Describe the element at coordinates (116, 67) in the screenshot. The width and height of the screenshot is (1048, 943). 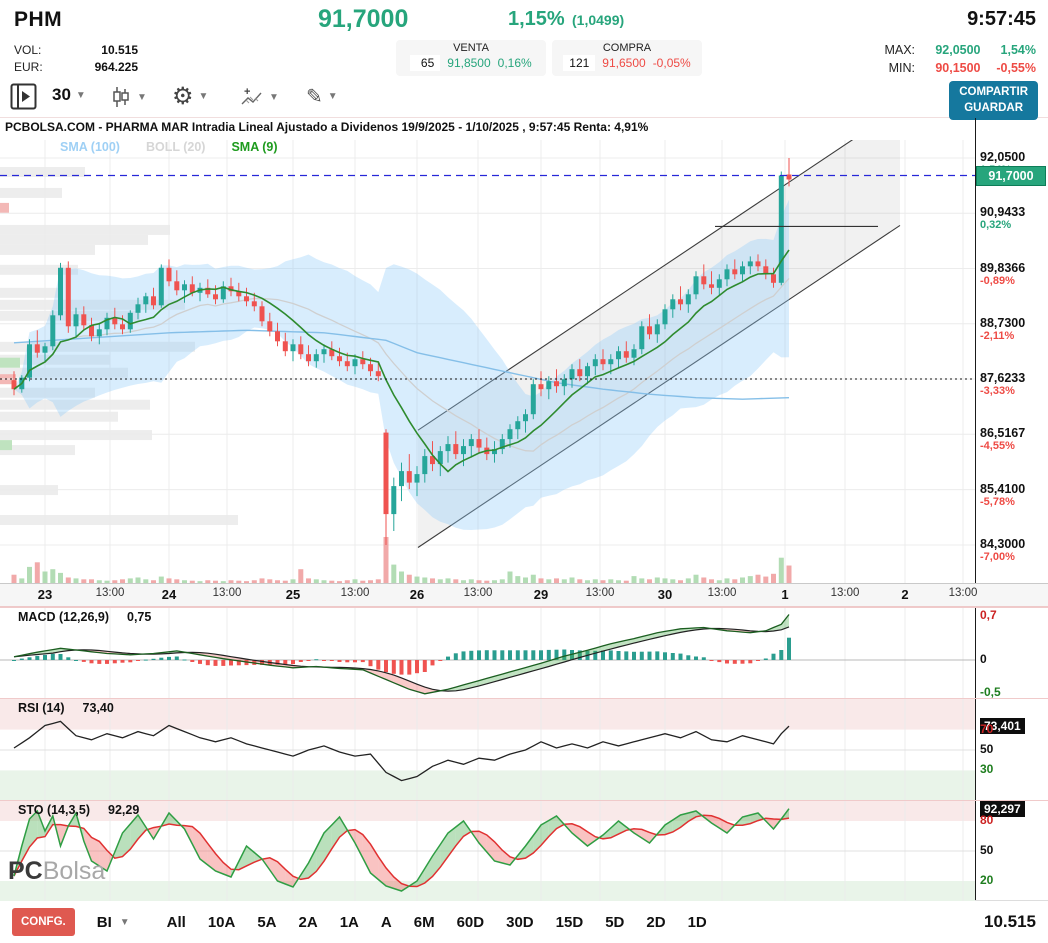
I see `eur-value: 964.225` at that location.